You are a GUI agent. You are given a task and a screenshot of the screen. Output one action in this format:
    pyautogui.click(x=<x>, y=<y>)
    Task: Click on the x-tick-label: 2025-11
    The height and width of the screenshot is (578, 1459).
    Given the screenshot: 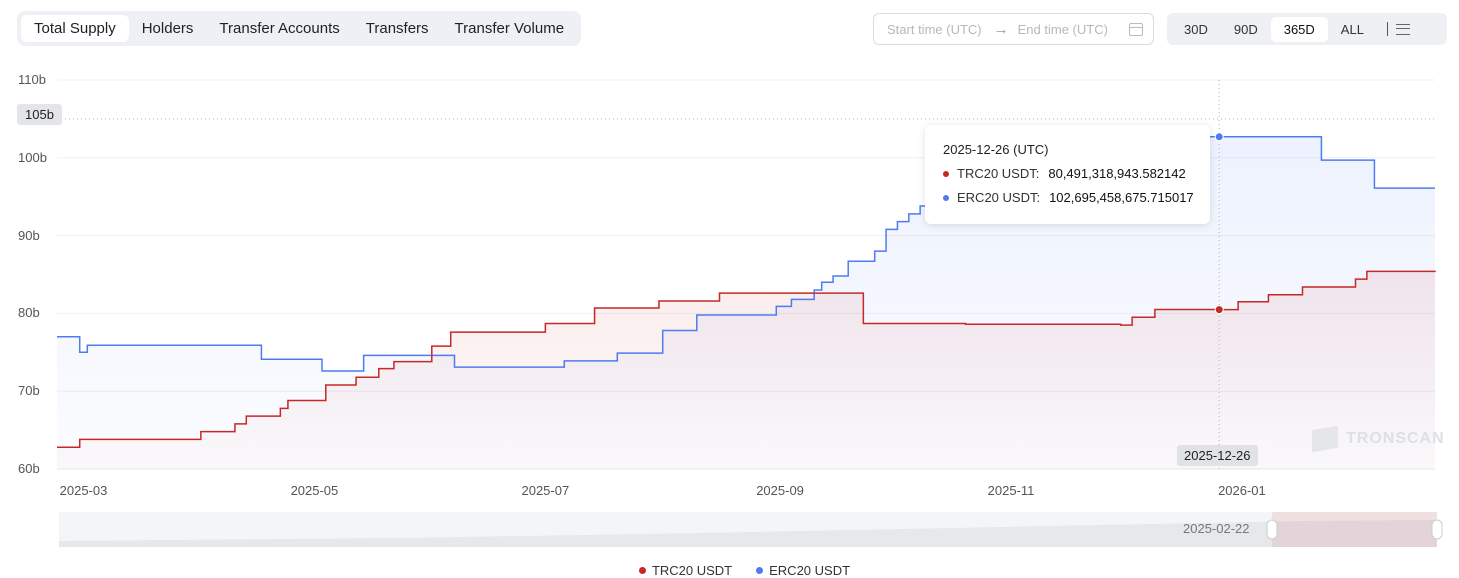 What is the action you would take?
    pyautogui.click(x=1011, y=490)
    